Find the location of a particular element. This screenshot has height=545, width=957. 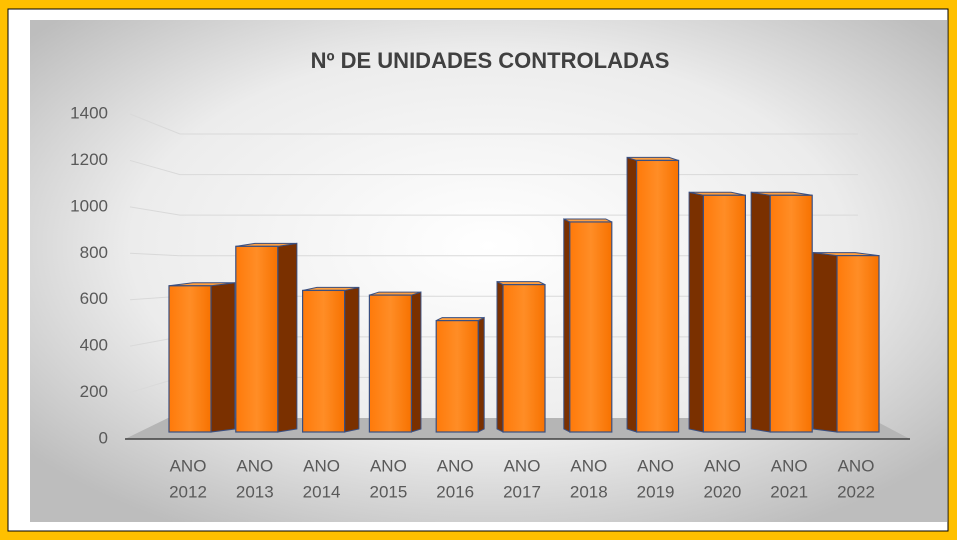

x-tick-label: 2018 is located at coordinates (589, 491).